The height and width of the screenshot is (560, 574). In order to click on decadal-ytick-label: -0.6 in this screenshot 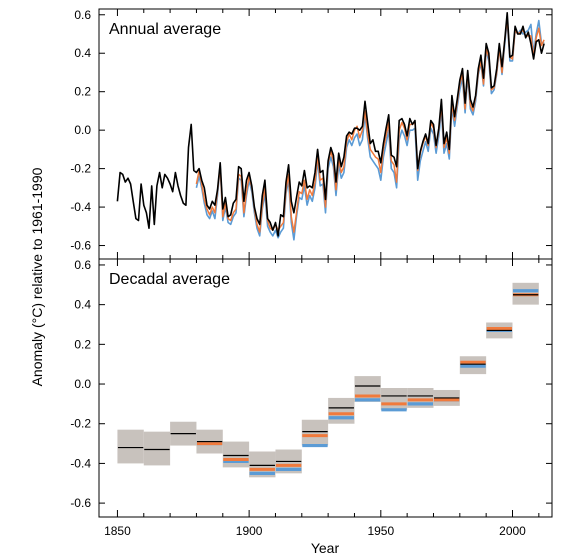, I will do `click(80, 503)`.